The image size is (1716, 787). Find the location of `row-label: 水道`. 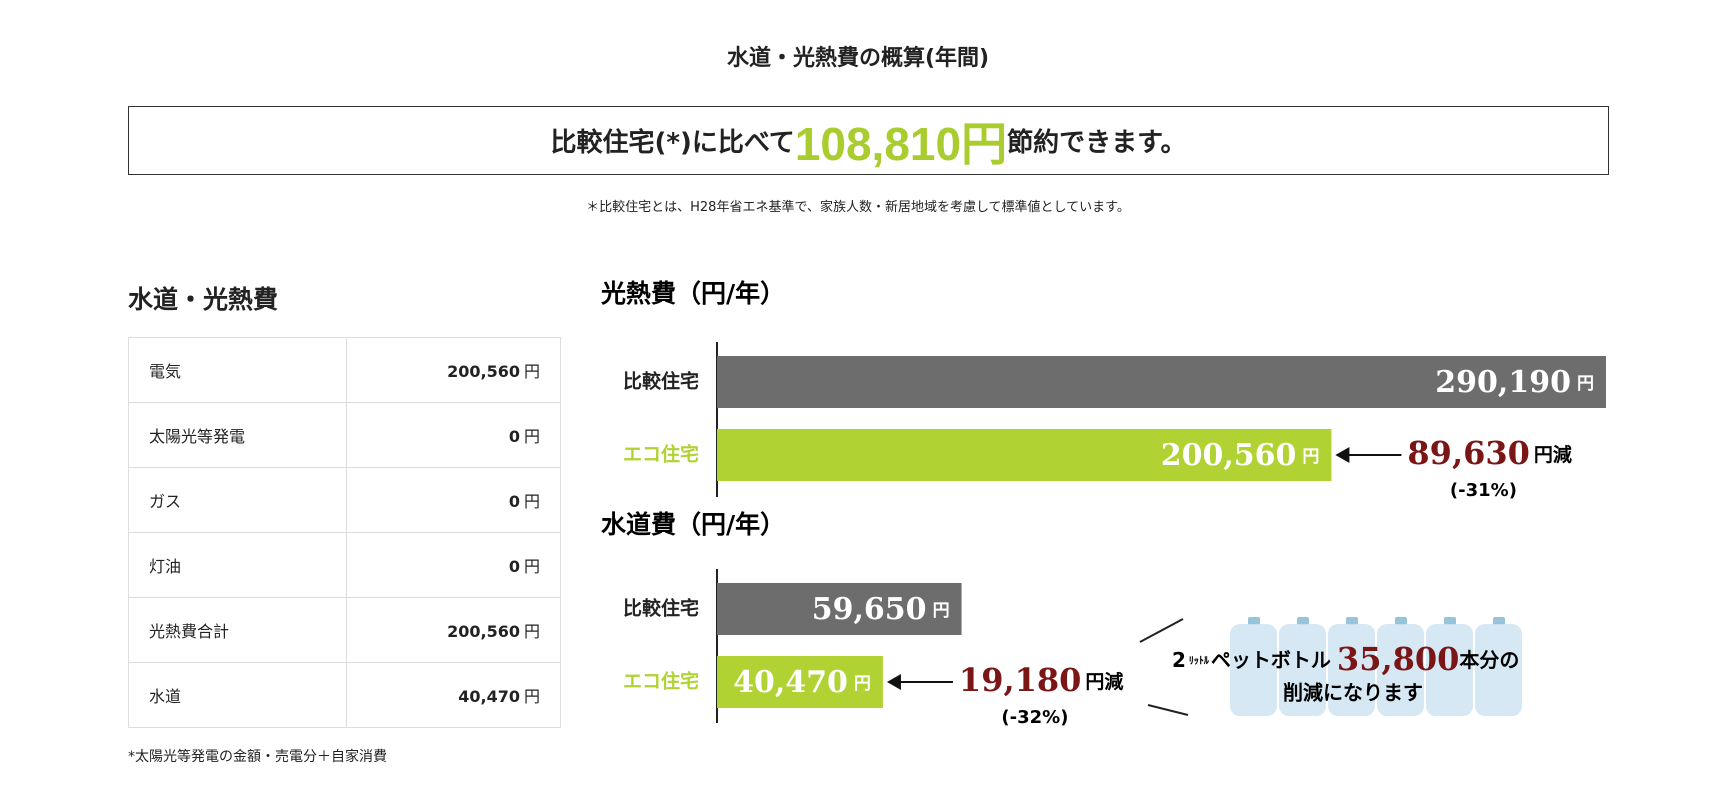

row-label: 水道 is located at coordinates (237, 695).